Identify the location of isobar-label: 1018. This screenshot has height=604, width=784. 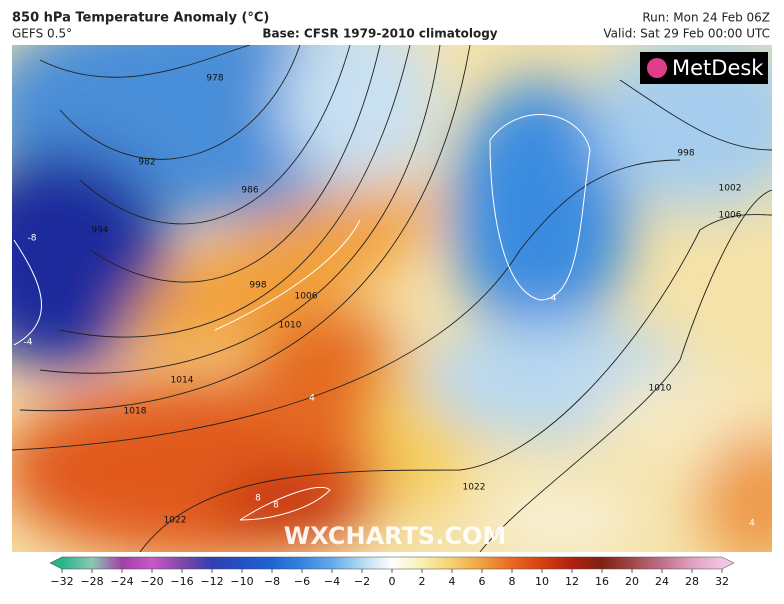
(135, 412).